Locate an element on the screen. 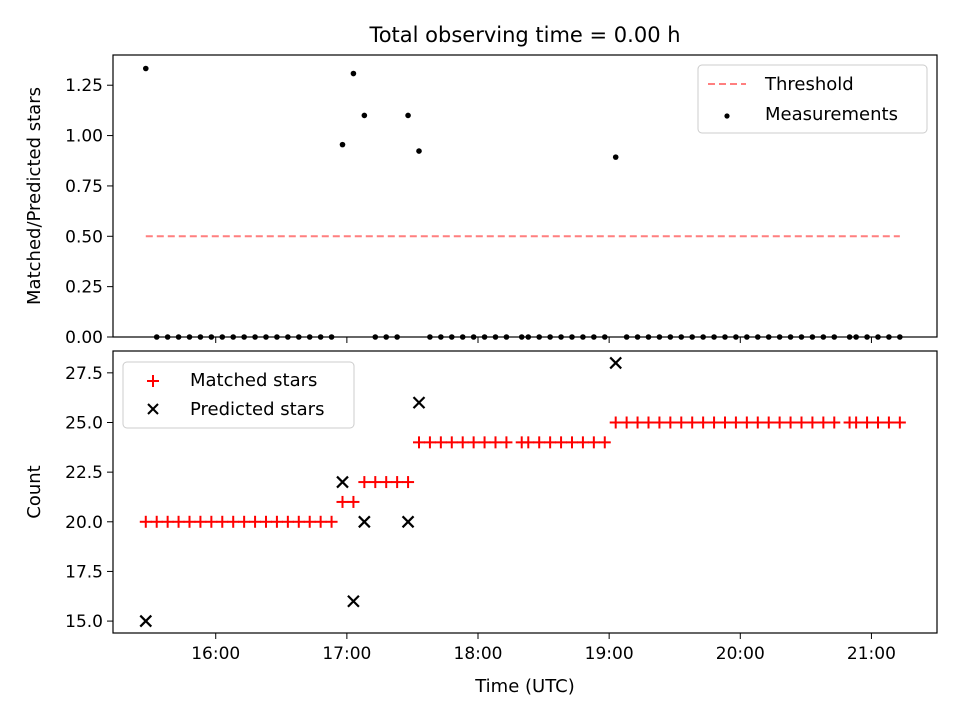 The height and width of the screenshot is (720, 960). matched-stars-points is located at coordinates (522, 472).